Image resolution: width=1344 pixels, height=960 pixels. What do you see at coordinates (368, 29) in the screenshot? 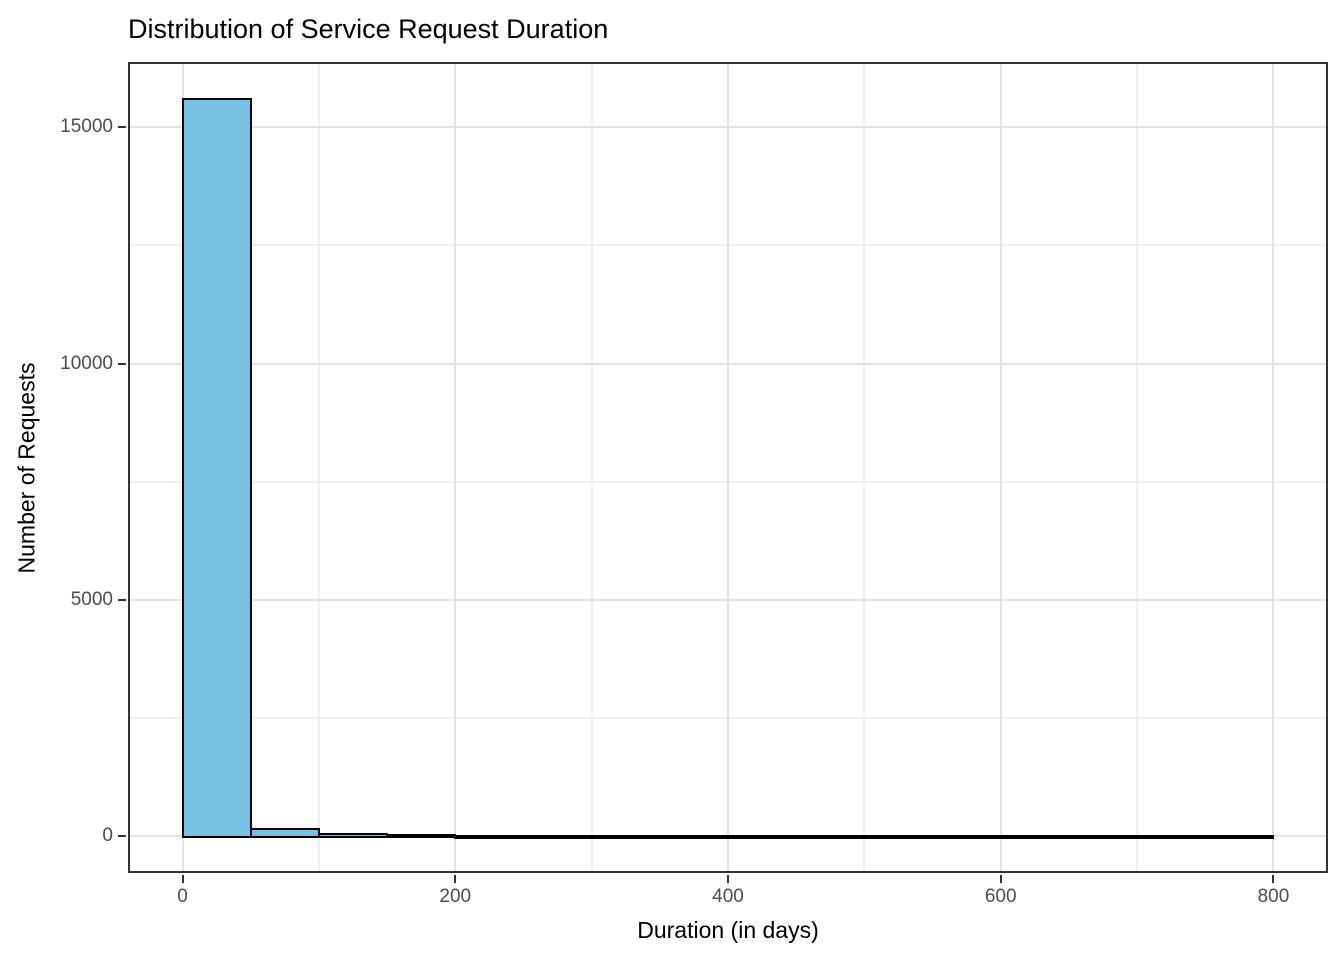
I see `chart-title: Distribution of Service Request Duration` at bounding box center [368, 29].